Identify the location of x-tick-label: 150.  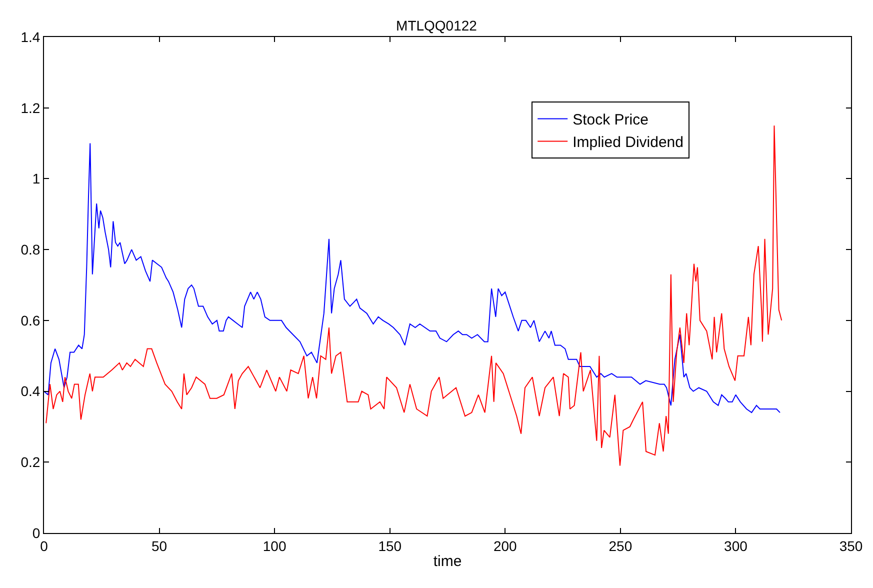
(390, 546).